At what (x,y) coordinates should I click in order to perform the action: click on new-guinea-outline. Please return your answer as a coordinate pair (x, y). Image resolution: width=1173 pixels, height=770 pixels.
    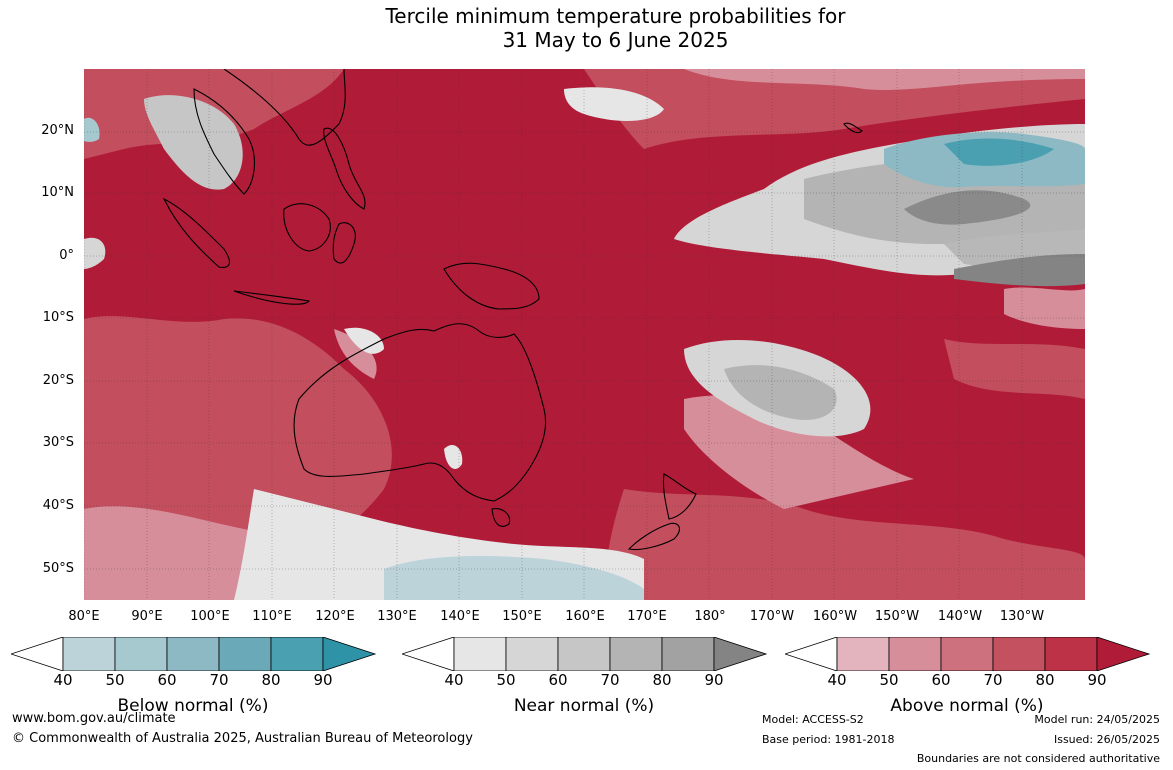
    Looking at the image, I should click on (491, 286).